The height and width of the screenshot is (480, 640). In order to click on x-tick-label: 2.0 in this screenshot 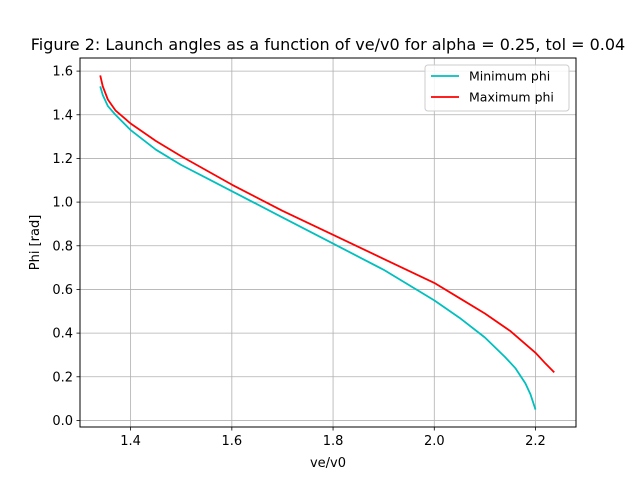, I will do `click(434, 441)`.